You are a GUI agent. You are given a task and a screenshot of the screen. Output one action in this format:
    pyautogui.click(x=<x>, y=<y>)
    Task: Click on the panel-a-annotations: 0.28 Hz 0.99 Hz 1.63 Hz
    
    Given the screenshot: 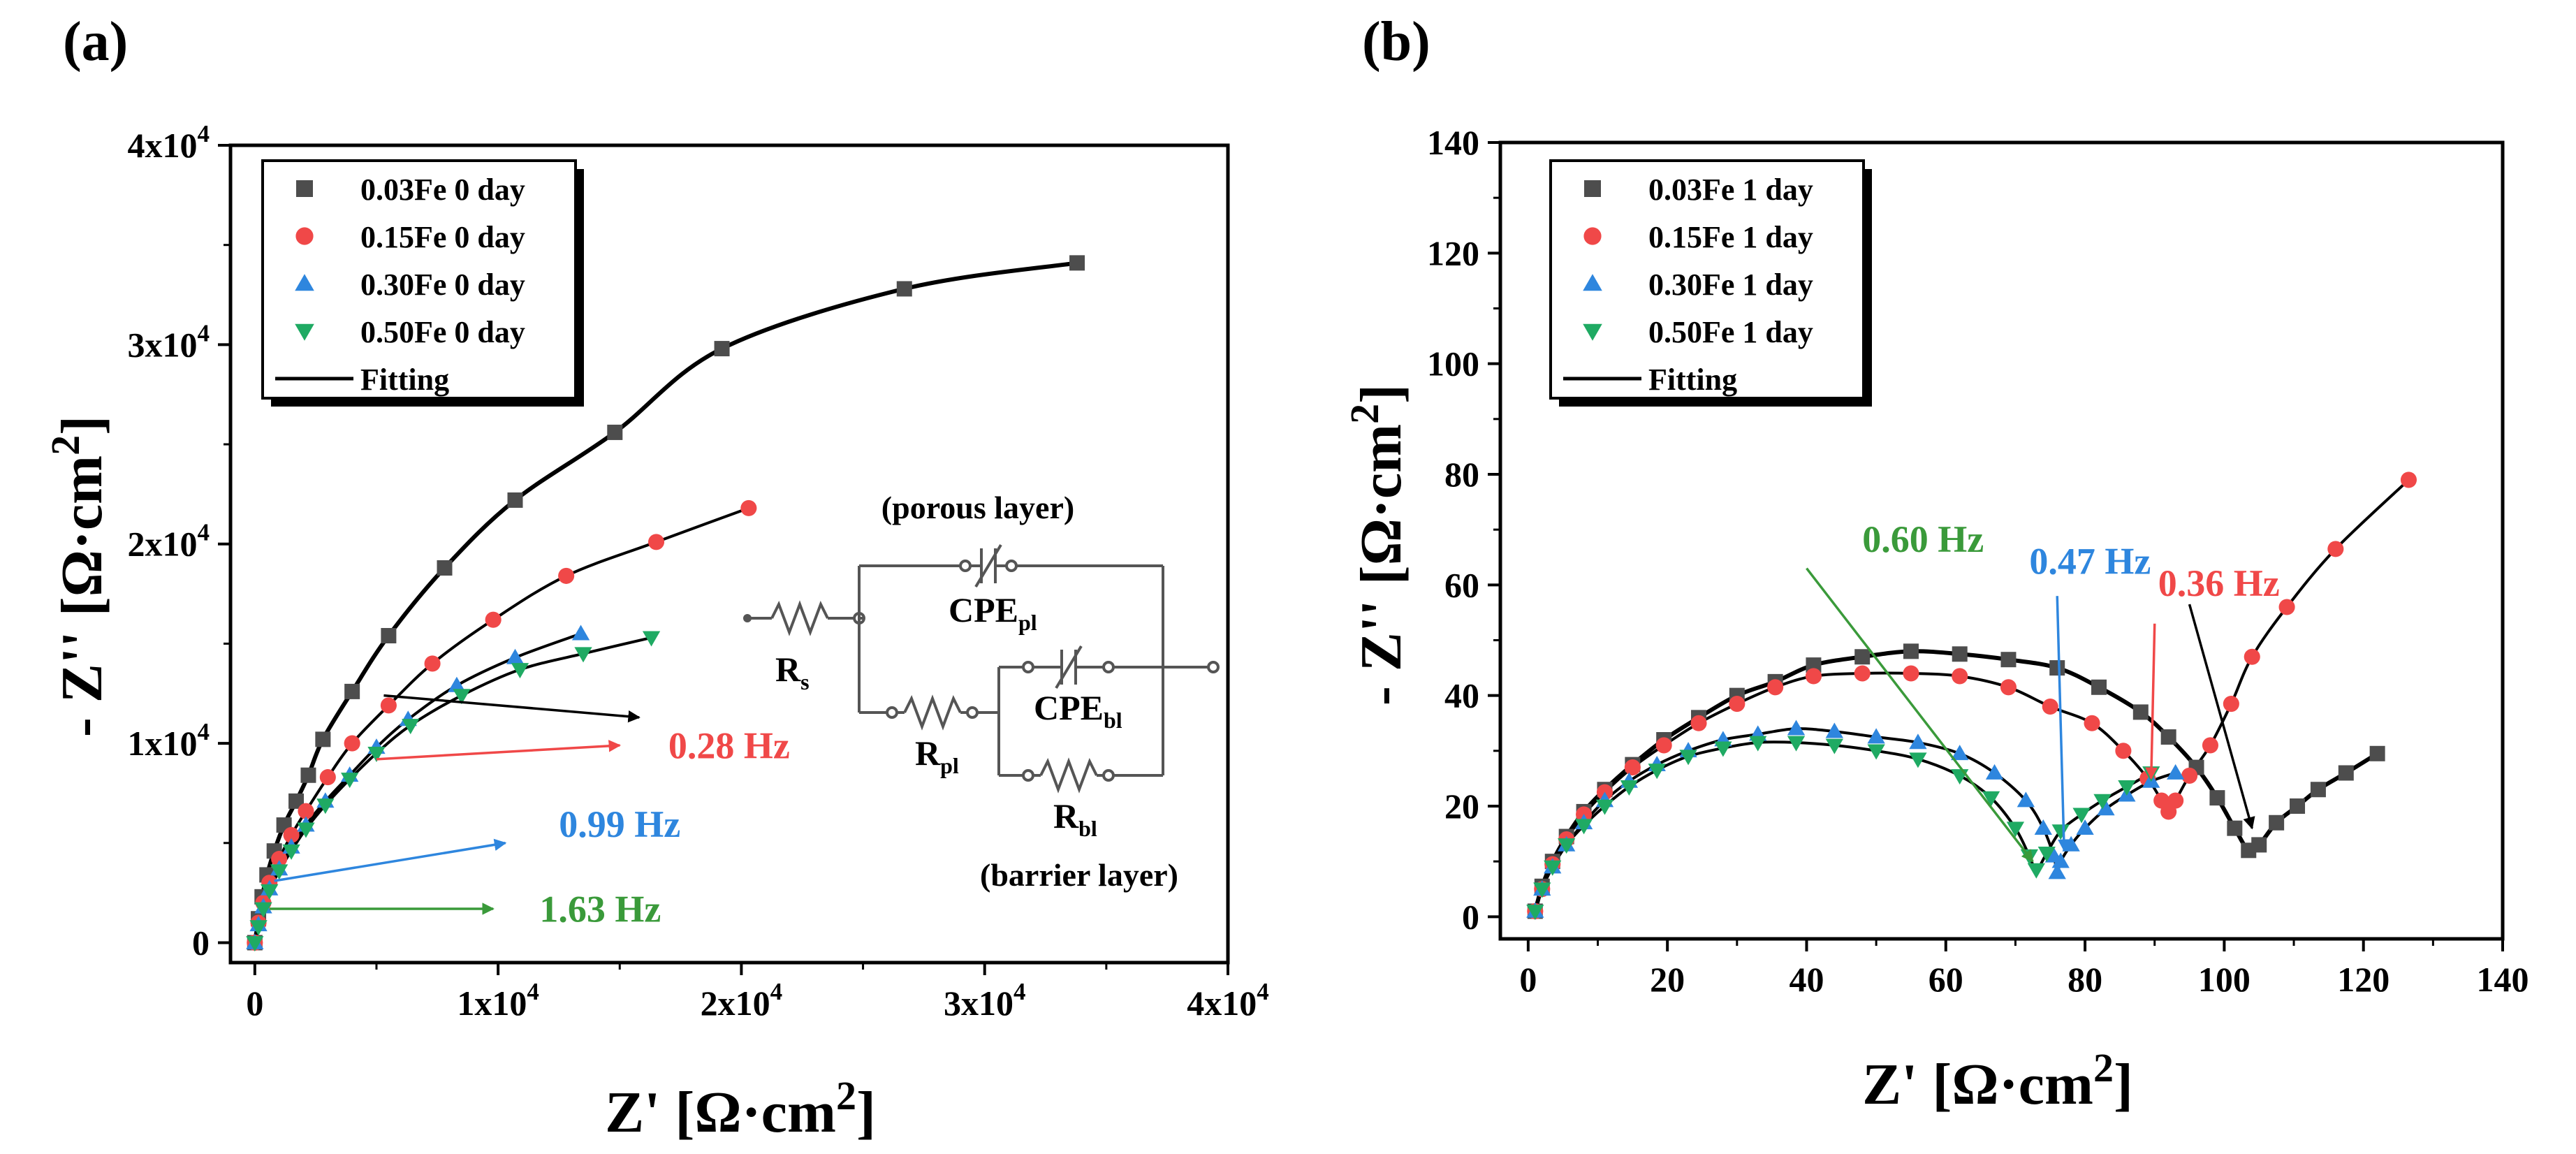 What is the action you would take?
    pyautogui.click(x=529, y=812)
    